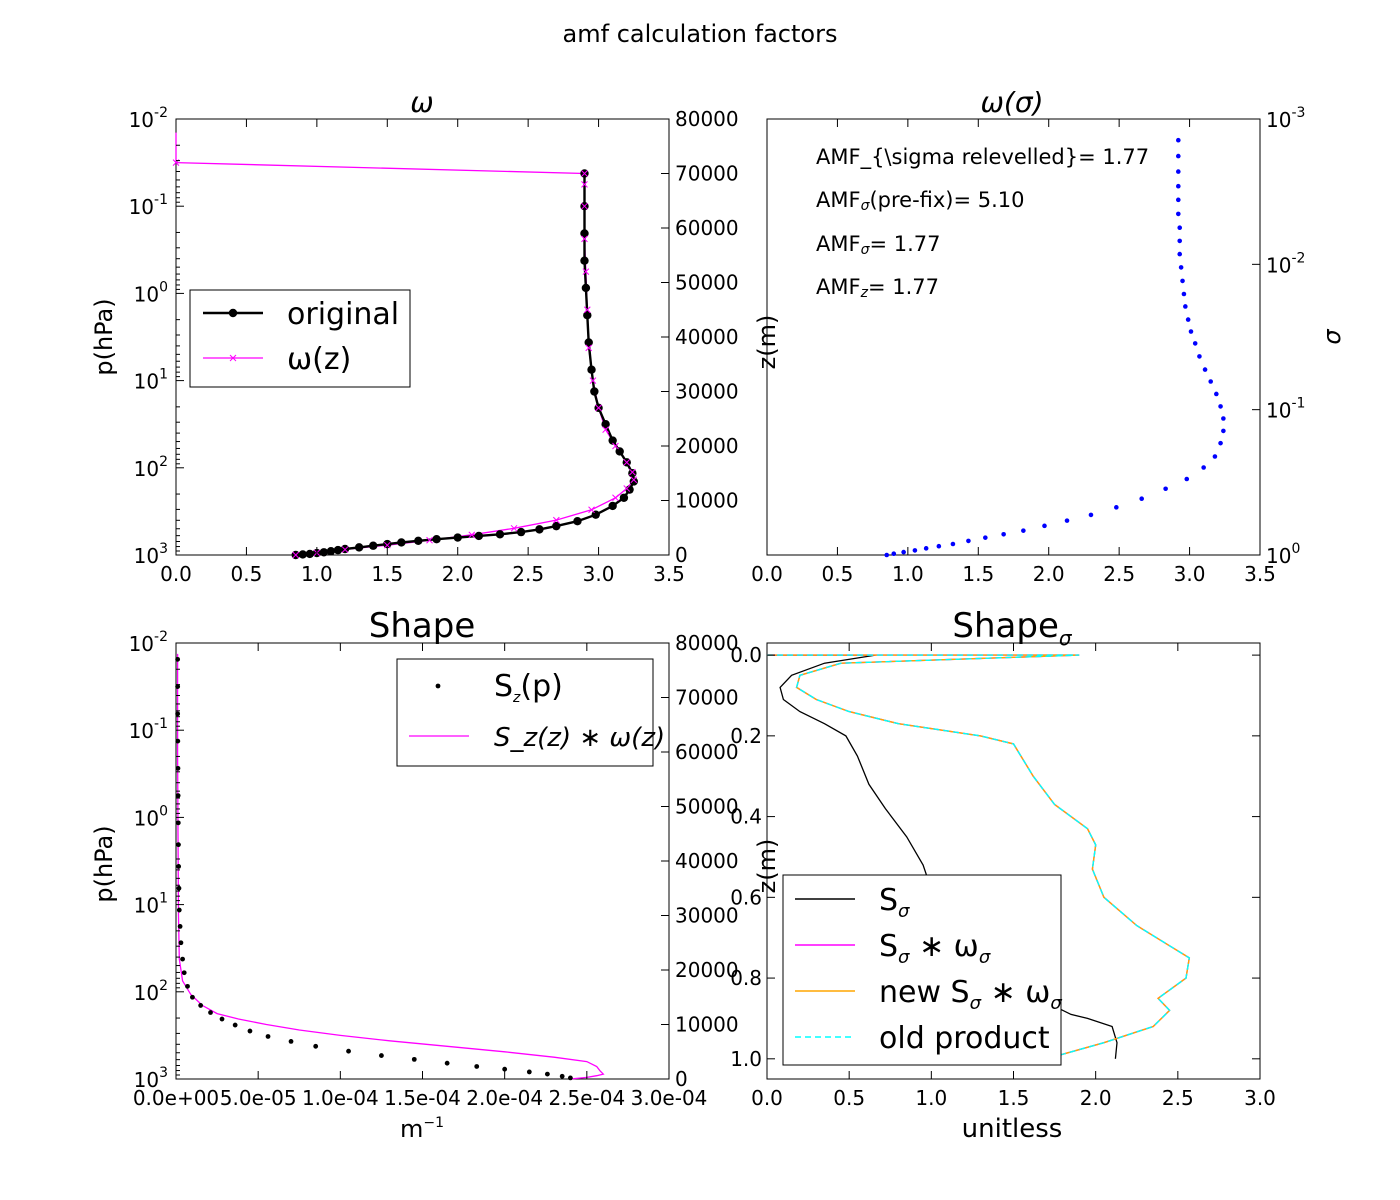  Describe the element at coordinates (422, 626) in the screenshot. I see `chart-title: Shape` at that location.